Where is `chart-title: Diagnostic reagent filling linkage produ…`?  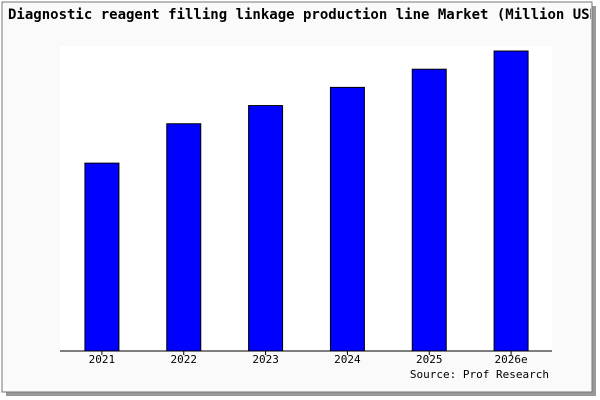 chart-title: Diagnostic reagent filling linkage produ… is located at coordinates (304, 15).